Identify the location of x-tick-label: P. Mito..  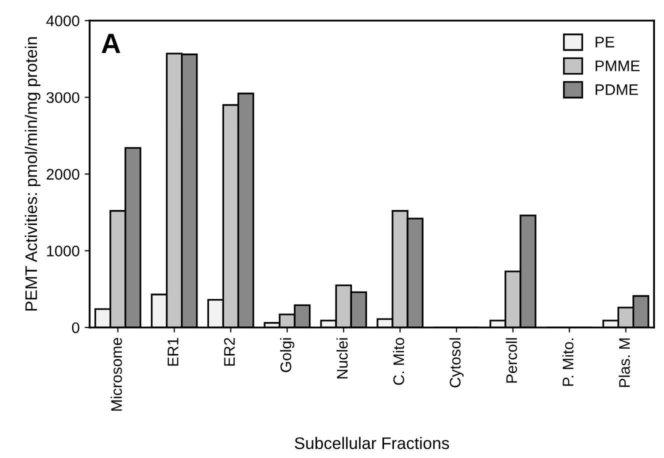
(568, 362).